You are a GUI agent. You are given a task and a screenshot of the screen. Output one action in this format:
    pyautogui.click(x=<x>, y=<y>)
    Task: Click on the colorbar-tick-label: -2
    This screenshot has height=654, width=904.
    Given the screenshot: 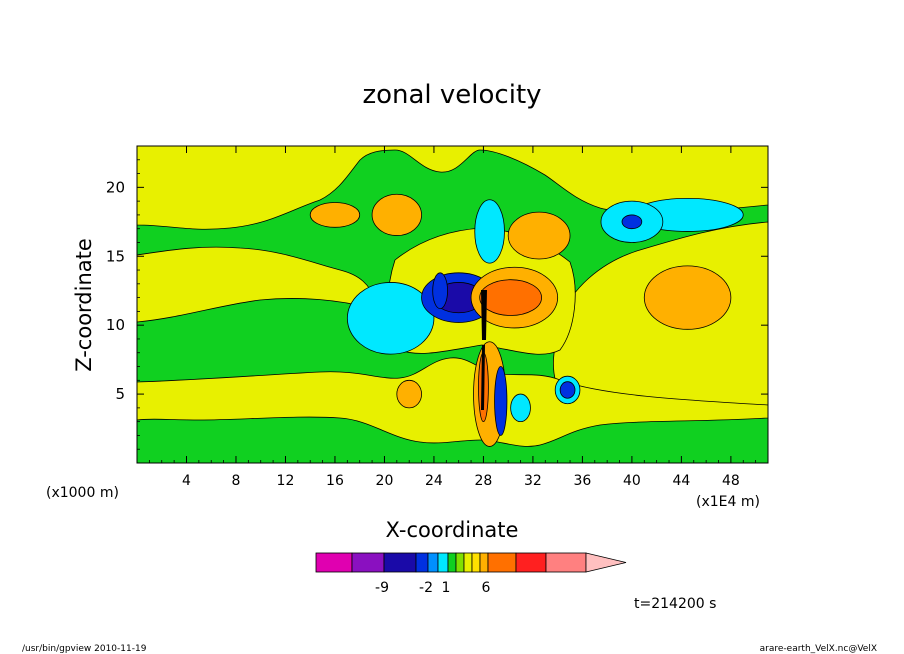 What is the action you would take?
    pyautogui.click(x=426, y=588)
    